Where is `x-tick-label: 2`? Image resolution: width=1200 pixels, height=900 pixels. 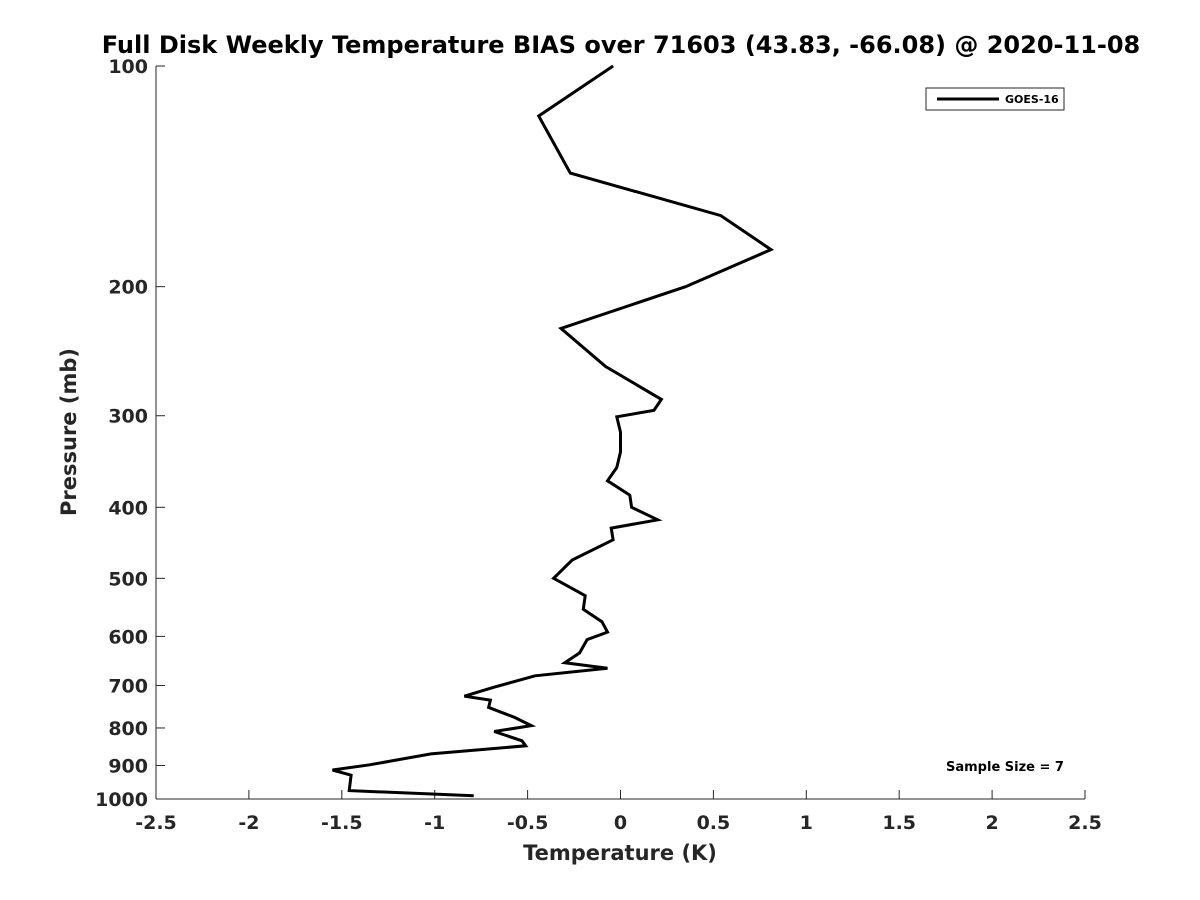
x-tick-label: 2 is located at coordinates (991, 823).